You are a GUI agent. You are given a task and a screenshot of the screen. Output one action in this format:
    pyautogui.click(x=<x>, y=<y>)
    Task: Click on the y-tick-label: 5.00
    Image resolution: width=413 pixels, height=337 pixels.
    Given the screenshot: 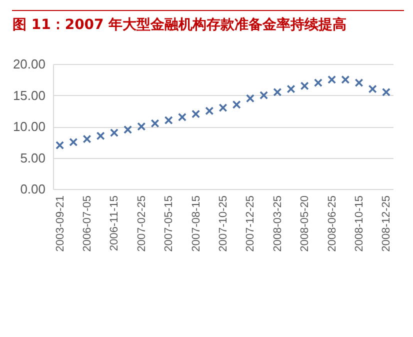 What is the action you would take?
    pyautogui.click(x=33, y=158)
    